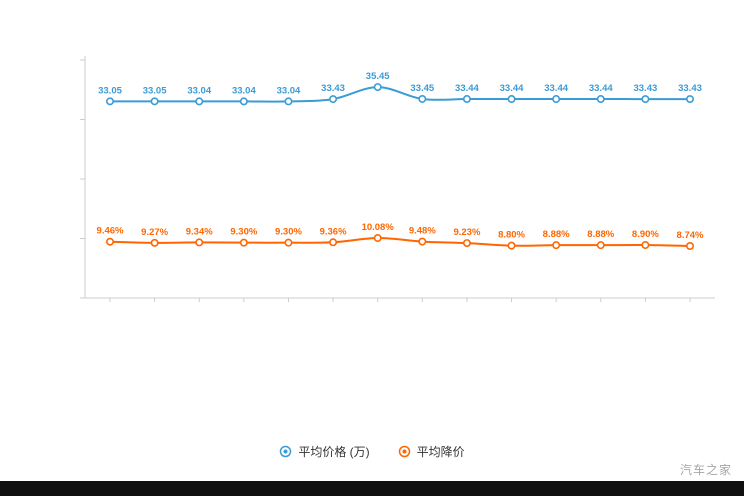  I want to click on data-label: 9.46%, so click(110, 231).